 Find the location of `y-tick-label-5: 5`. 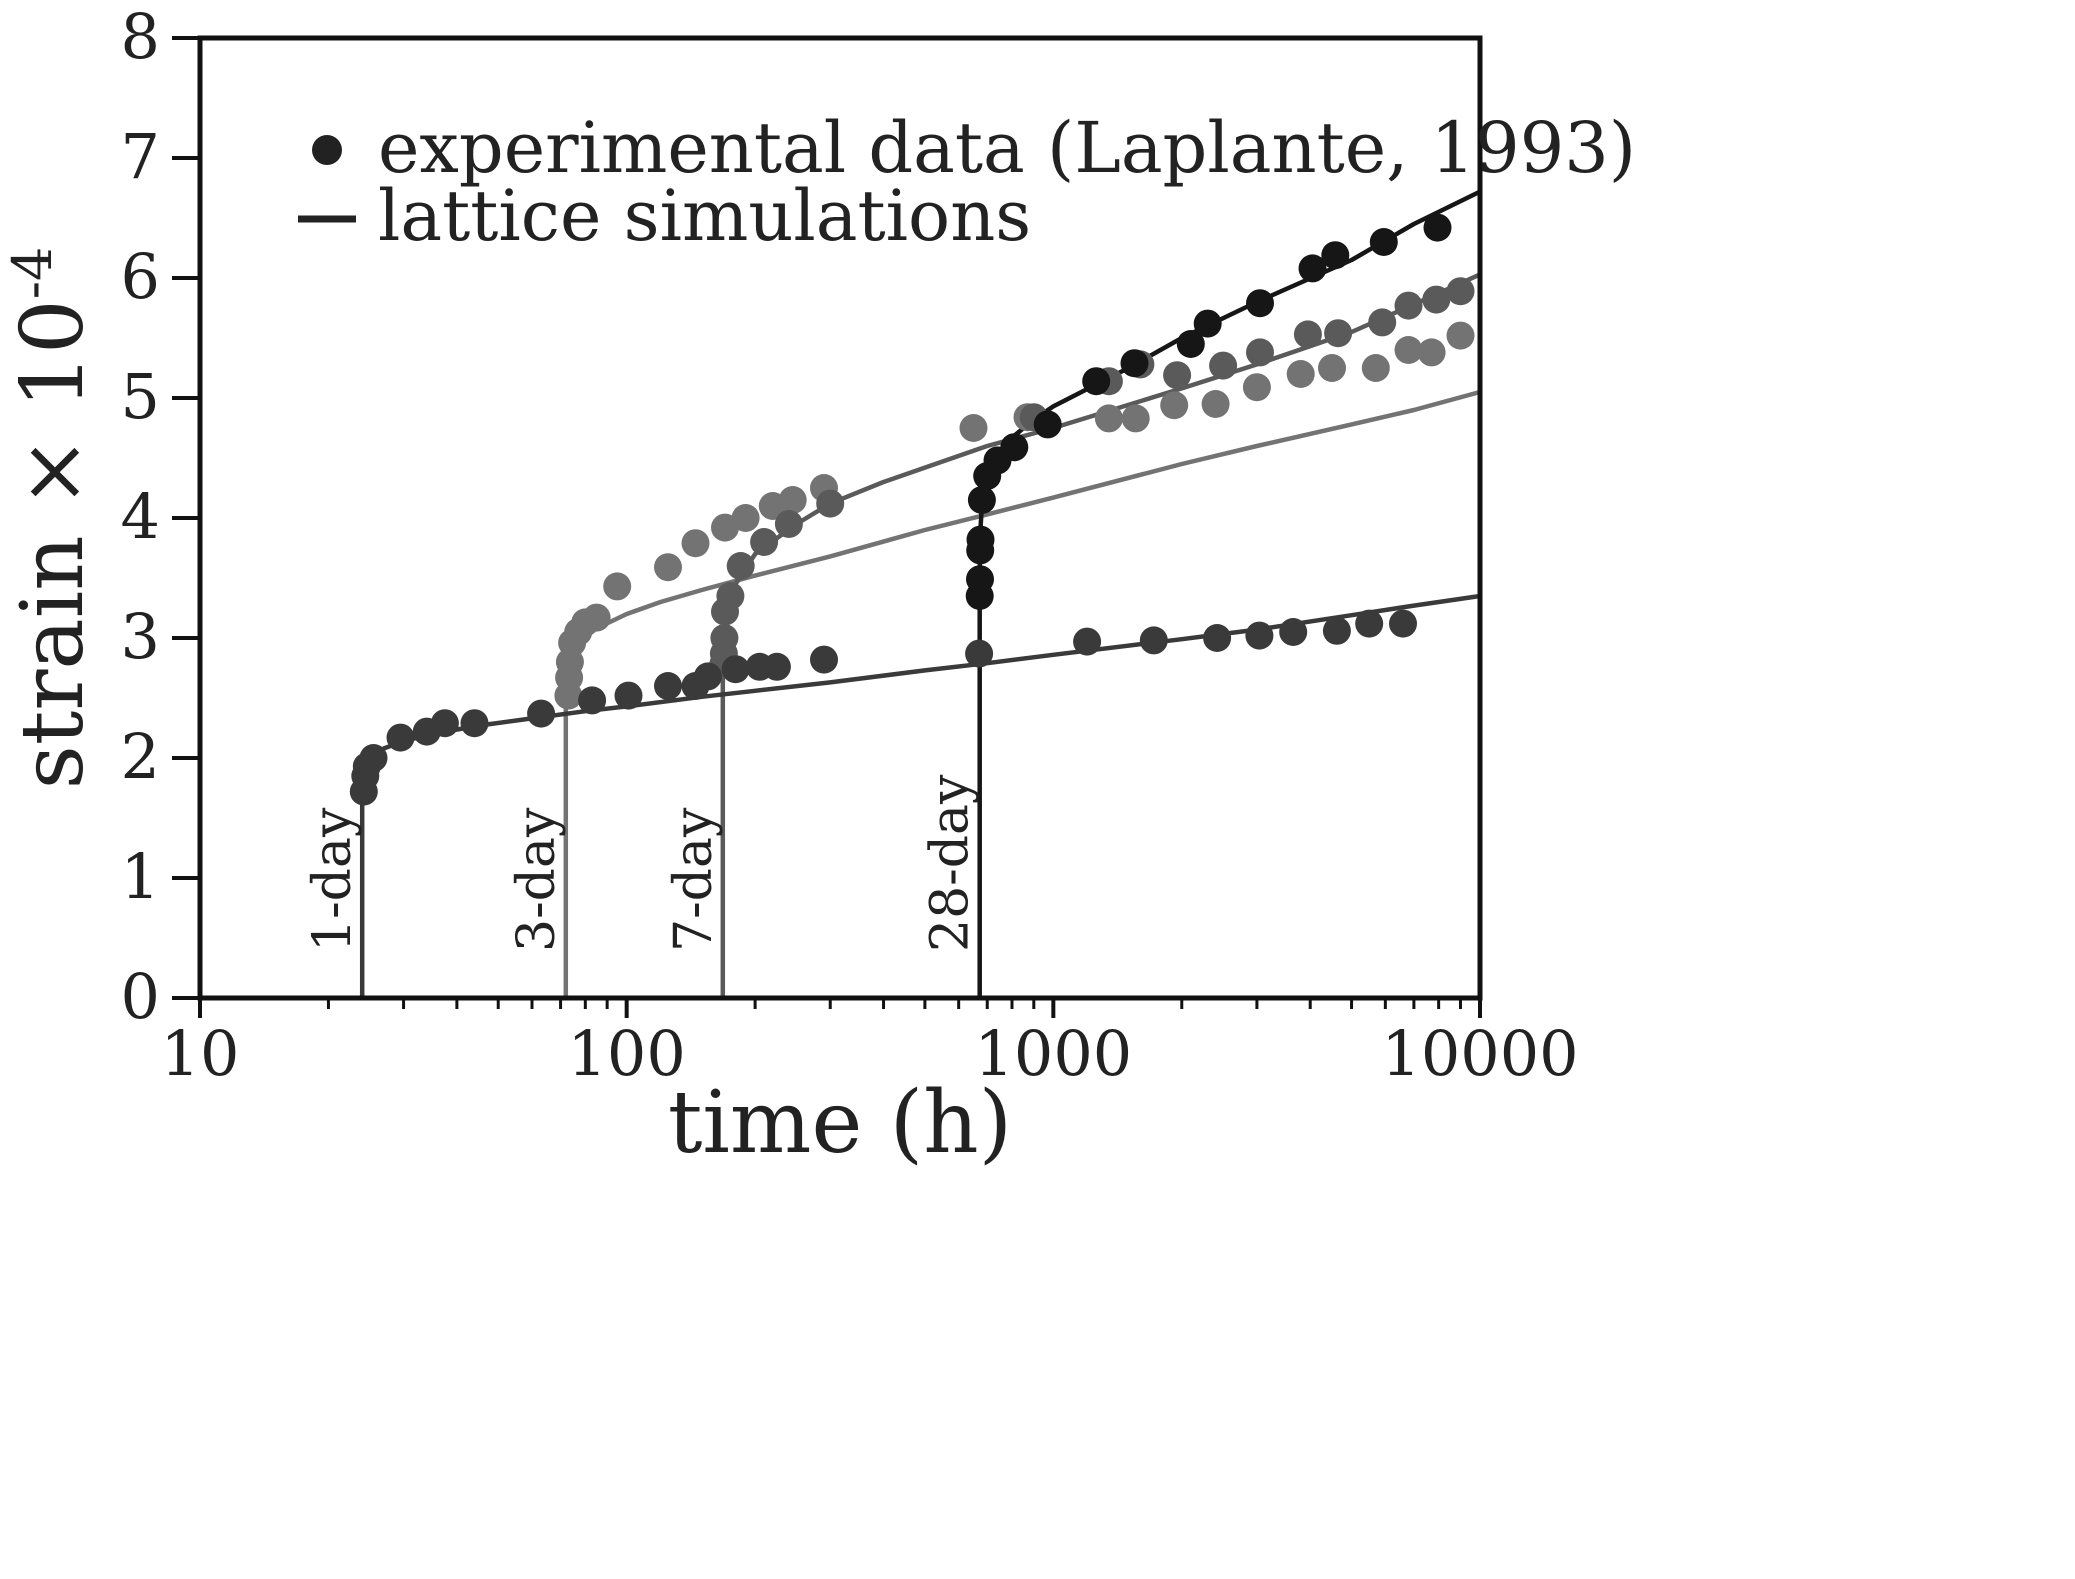

y-tick-label-5: 5 is located at coordinates (140, 396).